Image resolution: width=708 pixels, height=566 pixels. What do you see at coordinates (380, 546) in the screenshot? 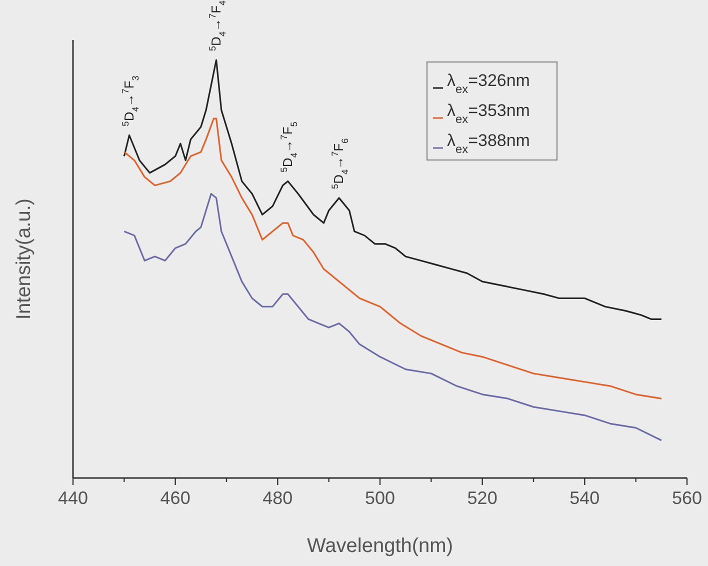
I see `x-axis-title: Wavelength(nm)` at bounding box center [380, 546].